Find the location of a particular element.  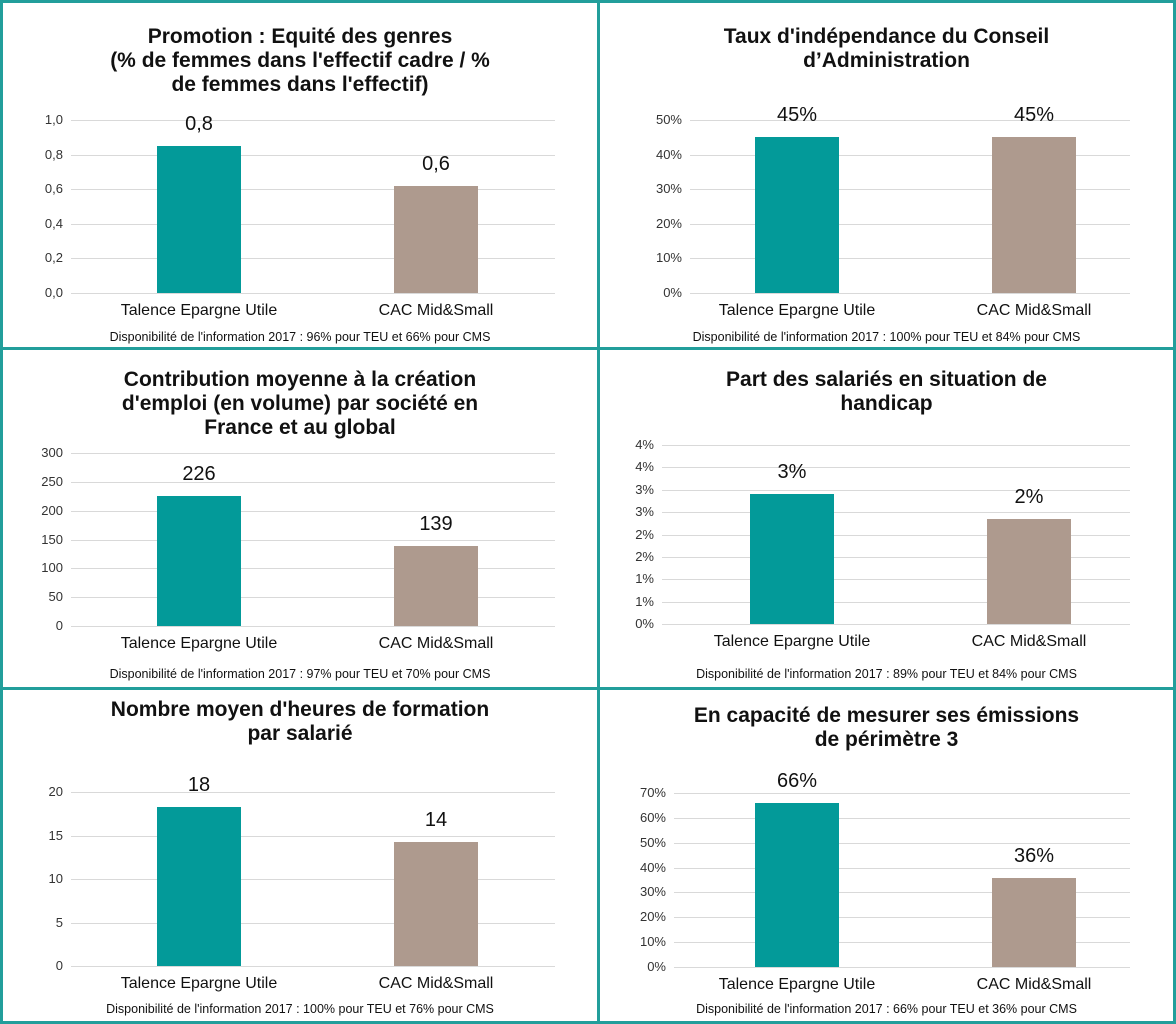

chart-title-line: Nombre moyen d'heures de formation is located at coordinates (300, 709).